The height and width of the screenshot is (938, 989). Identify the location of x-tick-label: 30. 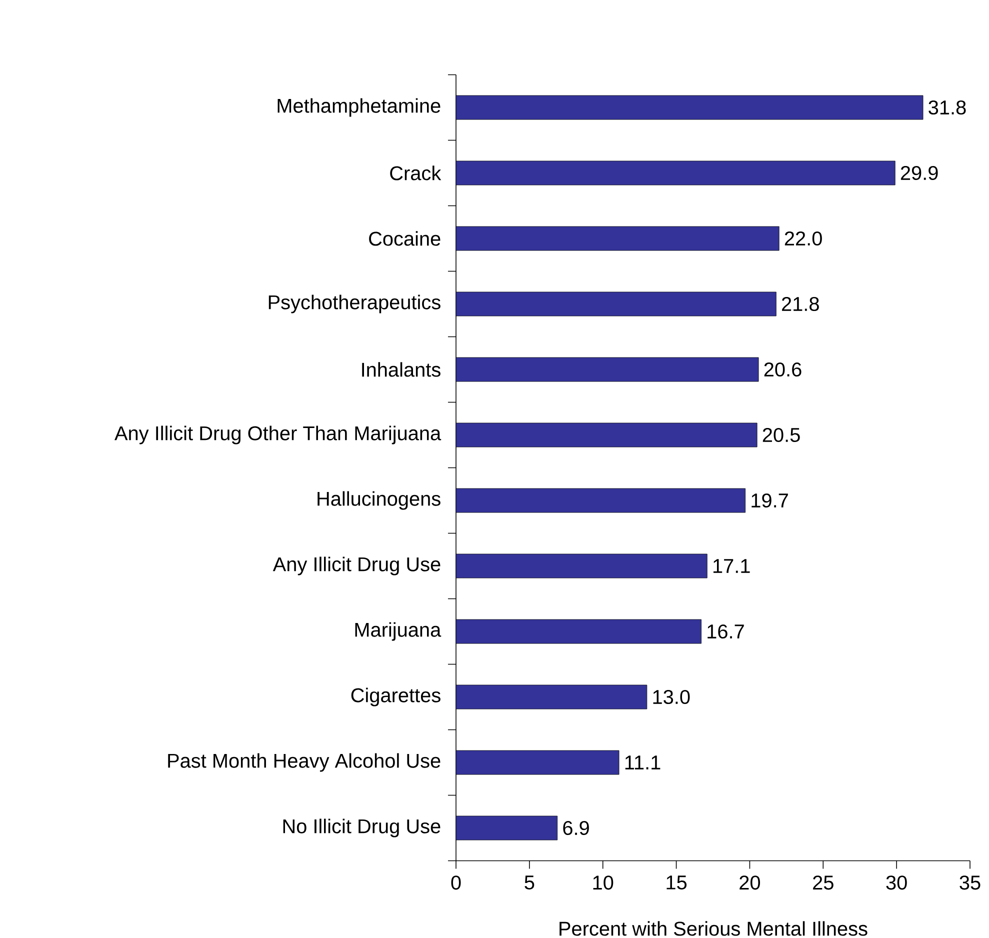
(896, 883).